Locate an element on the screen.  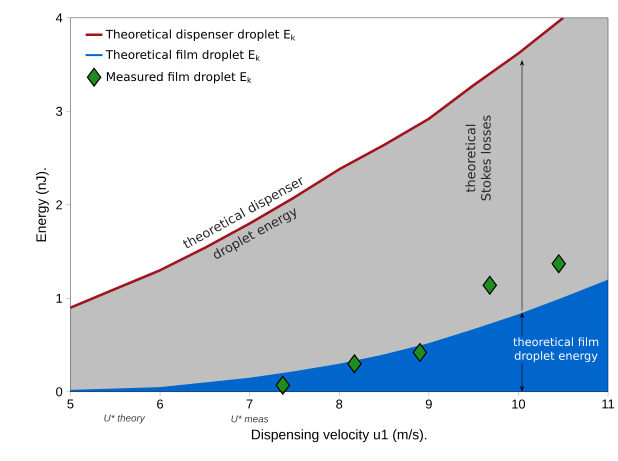
text: U* theory is located at coordinates (125, 419).